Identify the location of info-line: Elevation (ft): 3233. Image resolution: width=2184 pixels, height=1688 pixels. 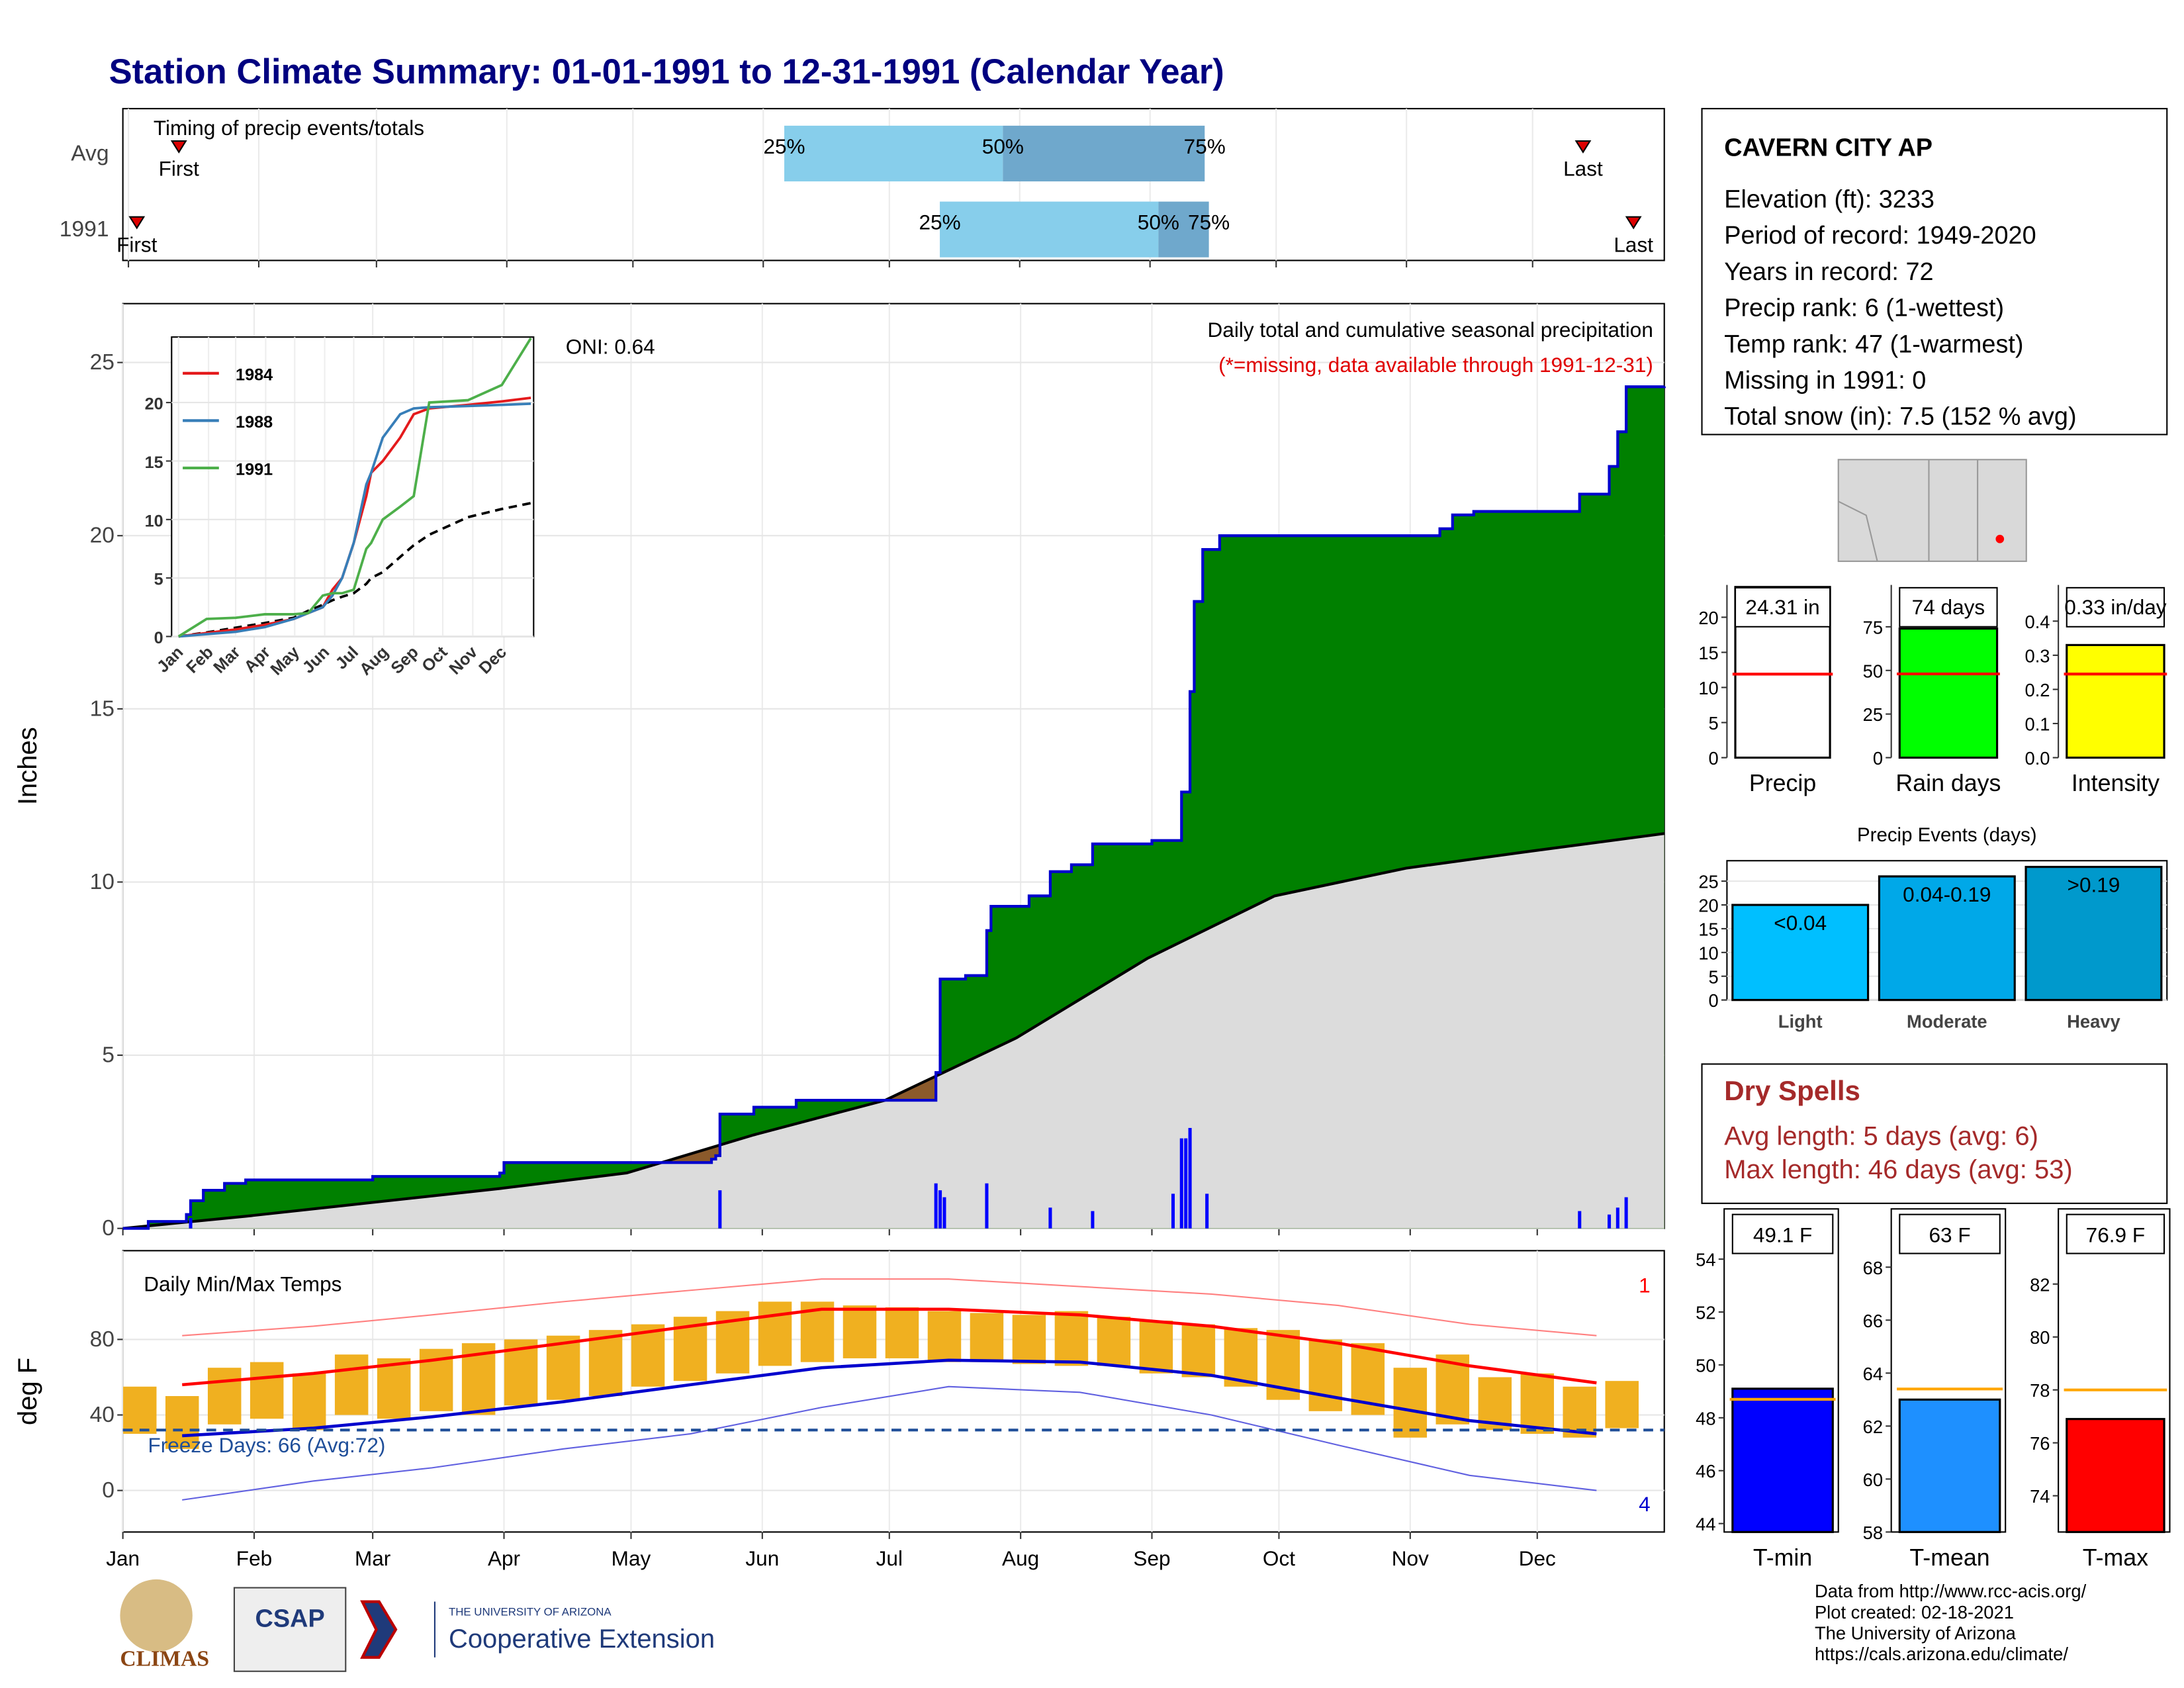
(1829, 199).